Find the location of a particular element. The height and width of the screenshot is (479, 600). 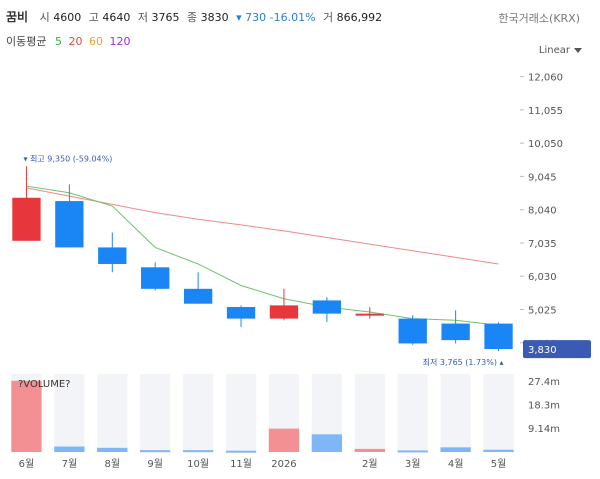

exchange-label: 한국거래소(KRX) is located at coordinates (539, 18).